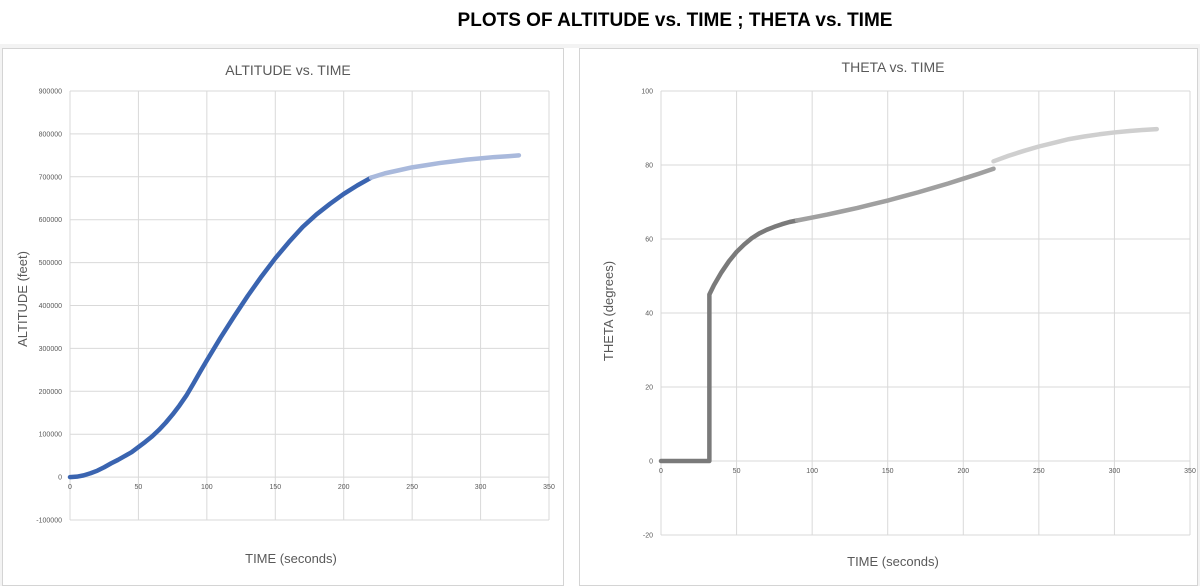 The width and height of the screenshot is (1200, 586). I want to click on altitude-ytick-label: 300000, so click(50, 349).